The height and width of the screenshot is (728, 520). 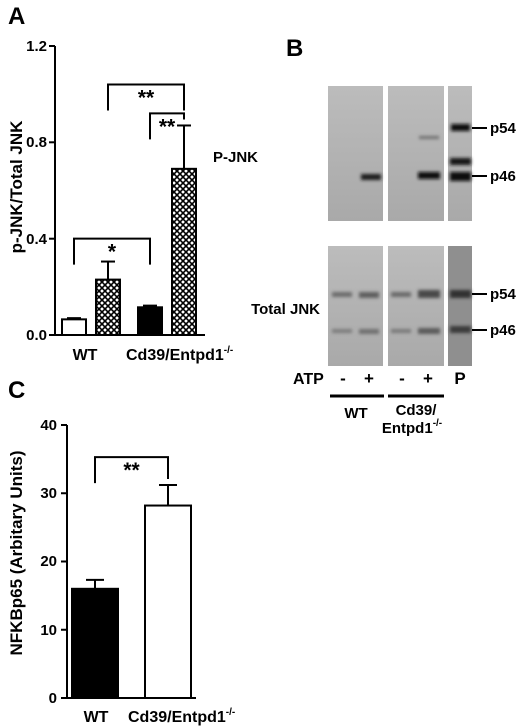 I want to click on group-label-text: WT, so click(x=85, y=355).